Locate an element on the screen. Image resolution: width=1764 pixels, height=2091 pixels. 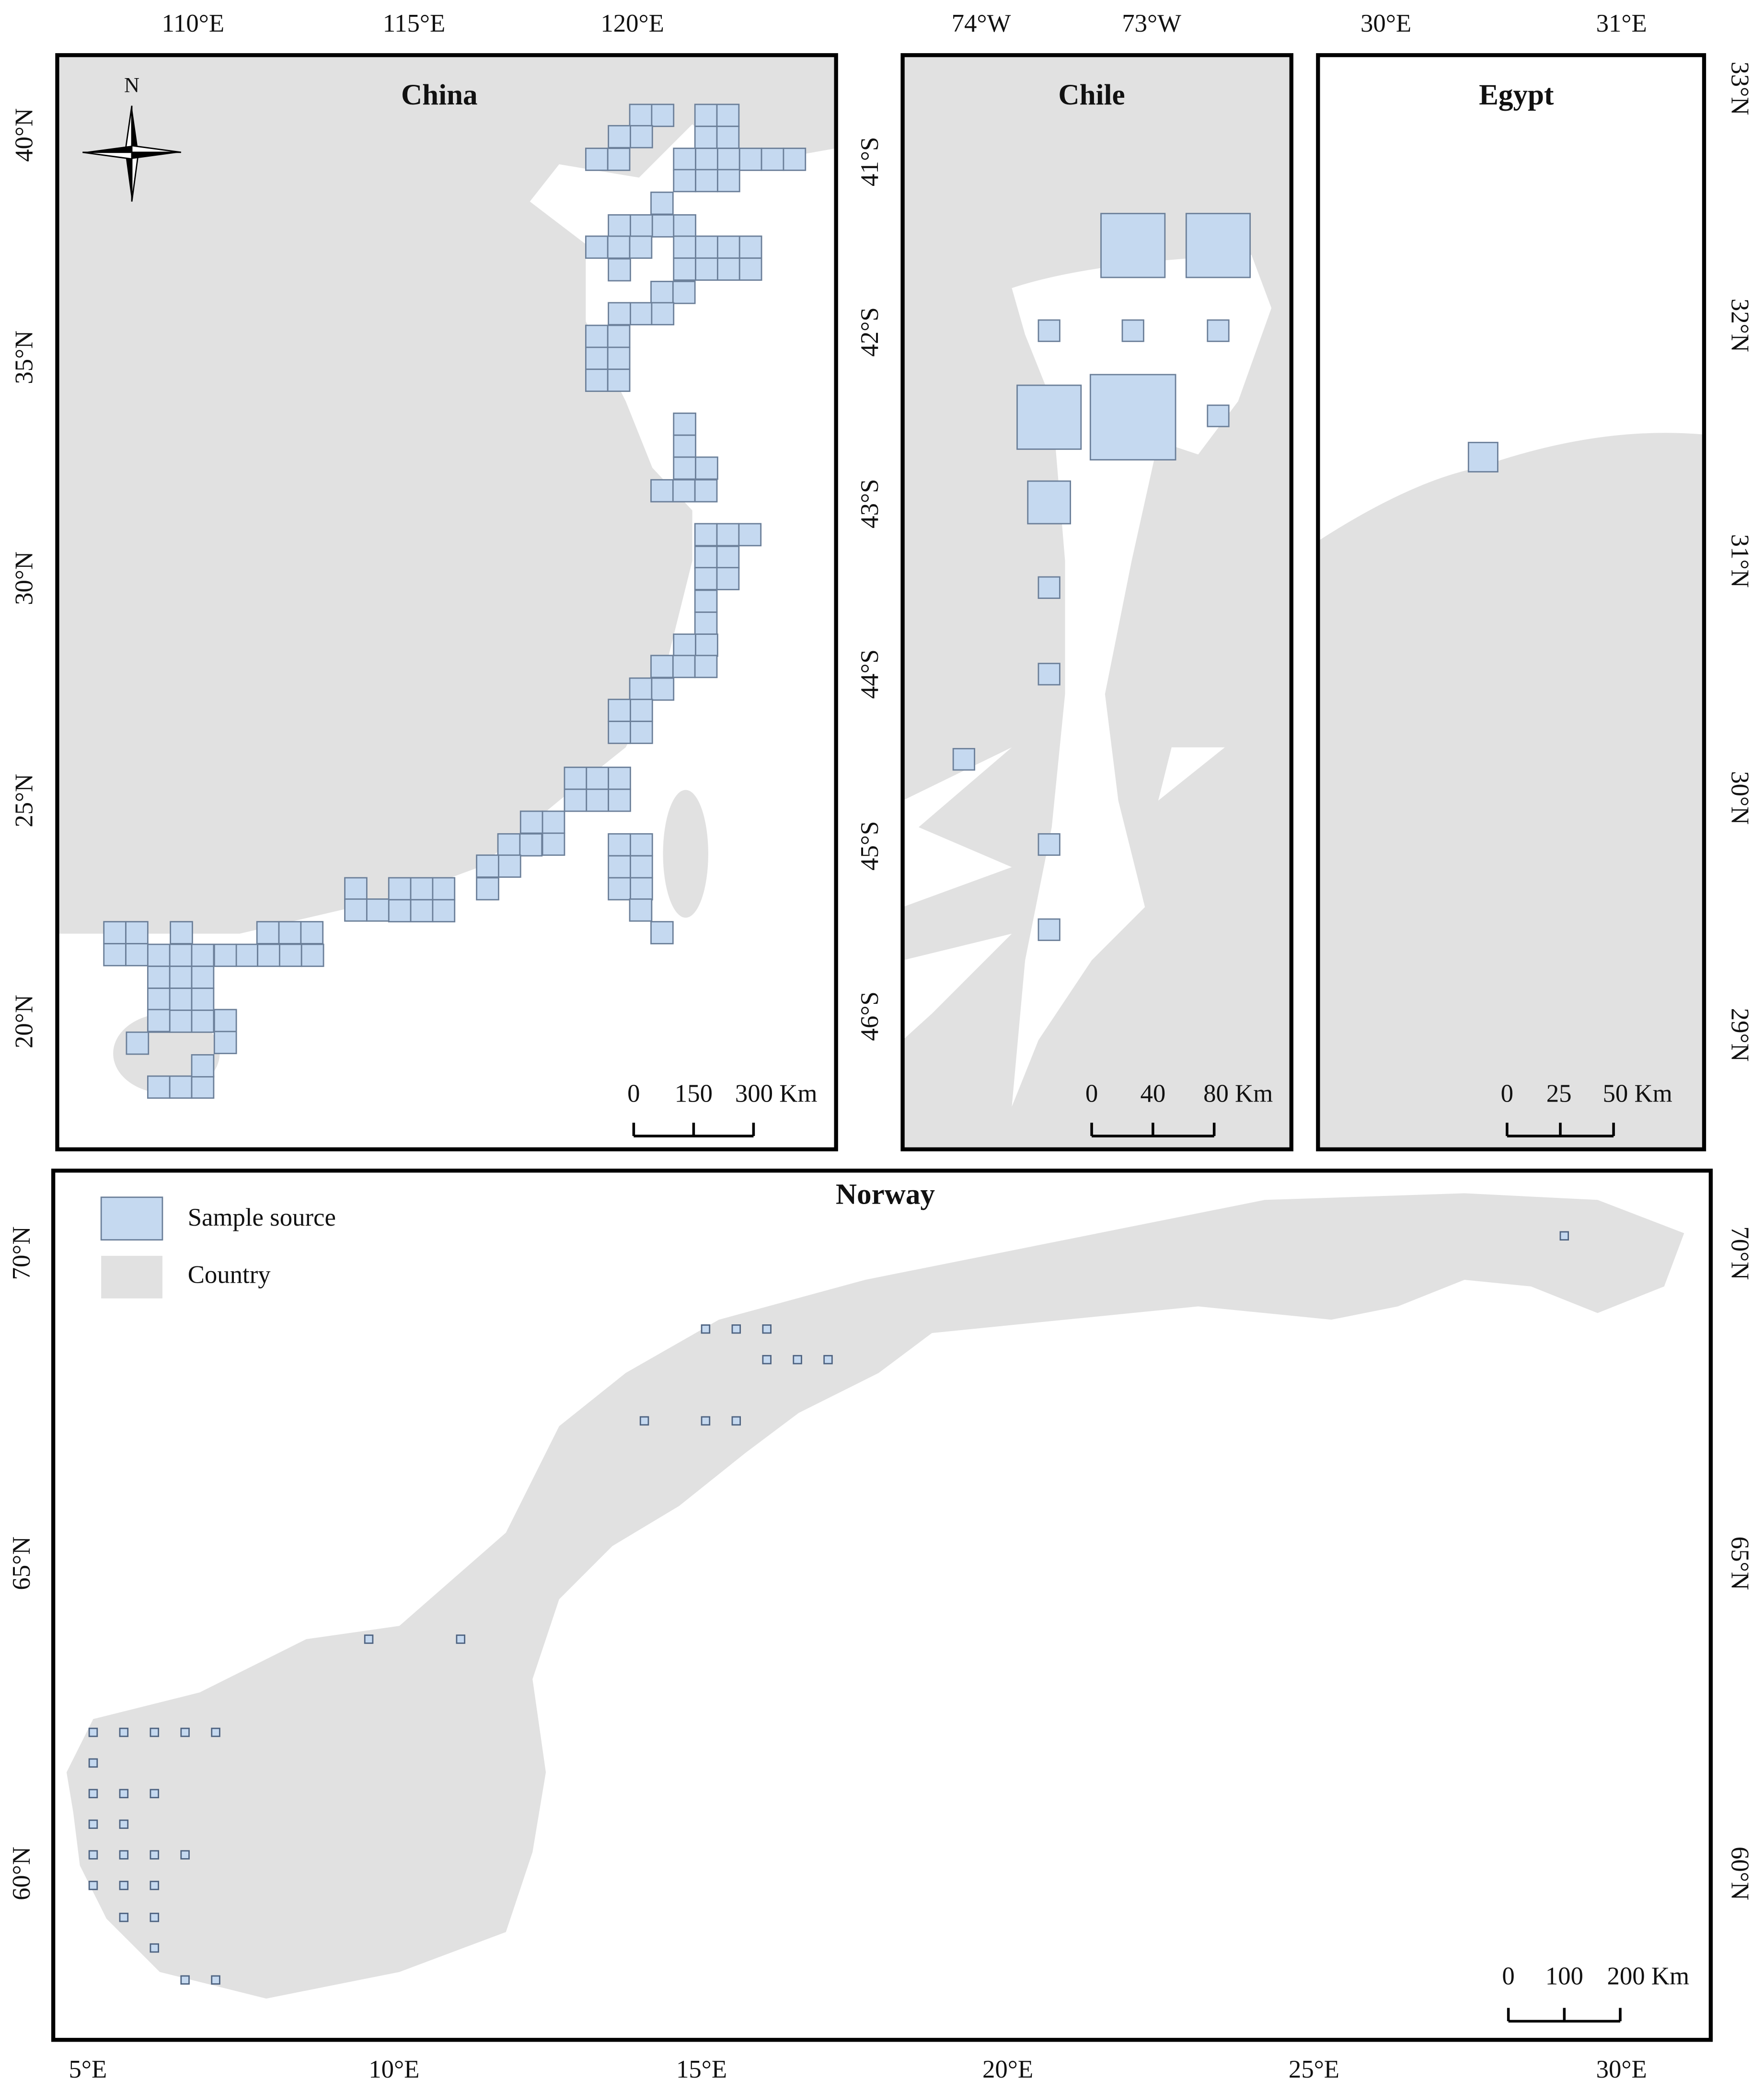
x-tick-label: 115°E is located at coordinates (414, 23).